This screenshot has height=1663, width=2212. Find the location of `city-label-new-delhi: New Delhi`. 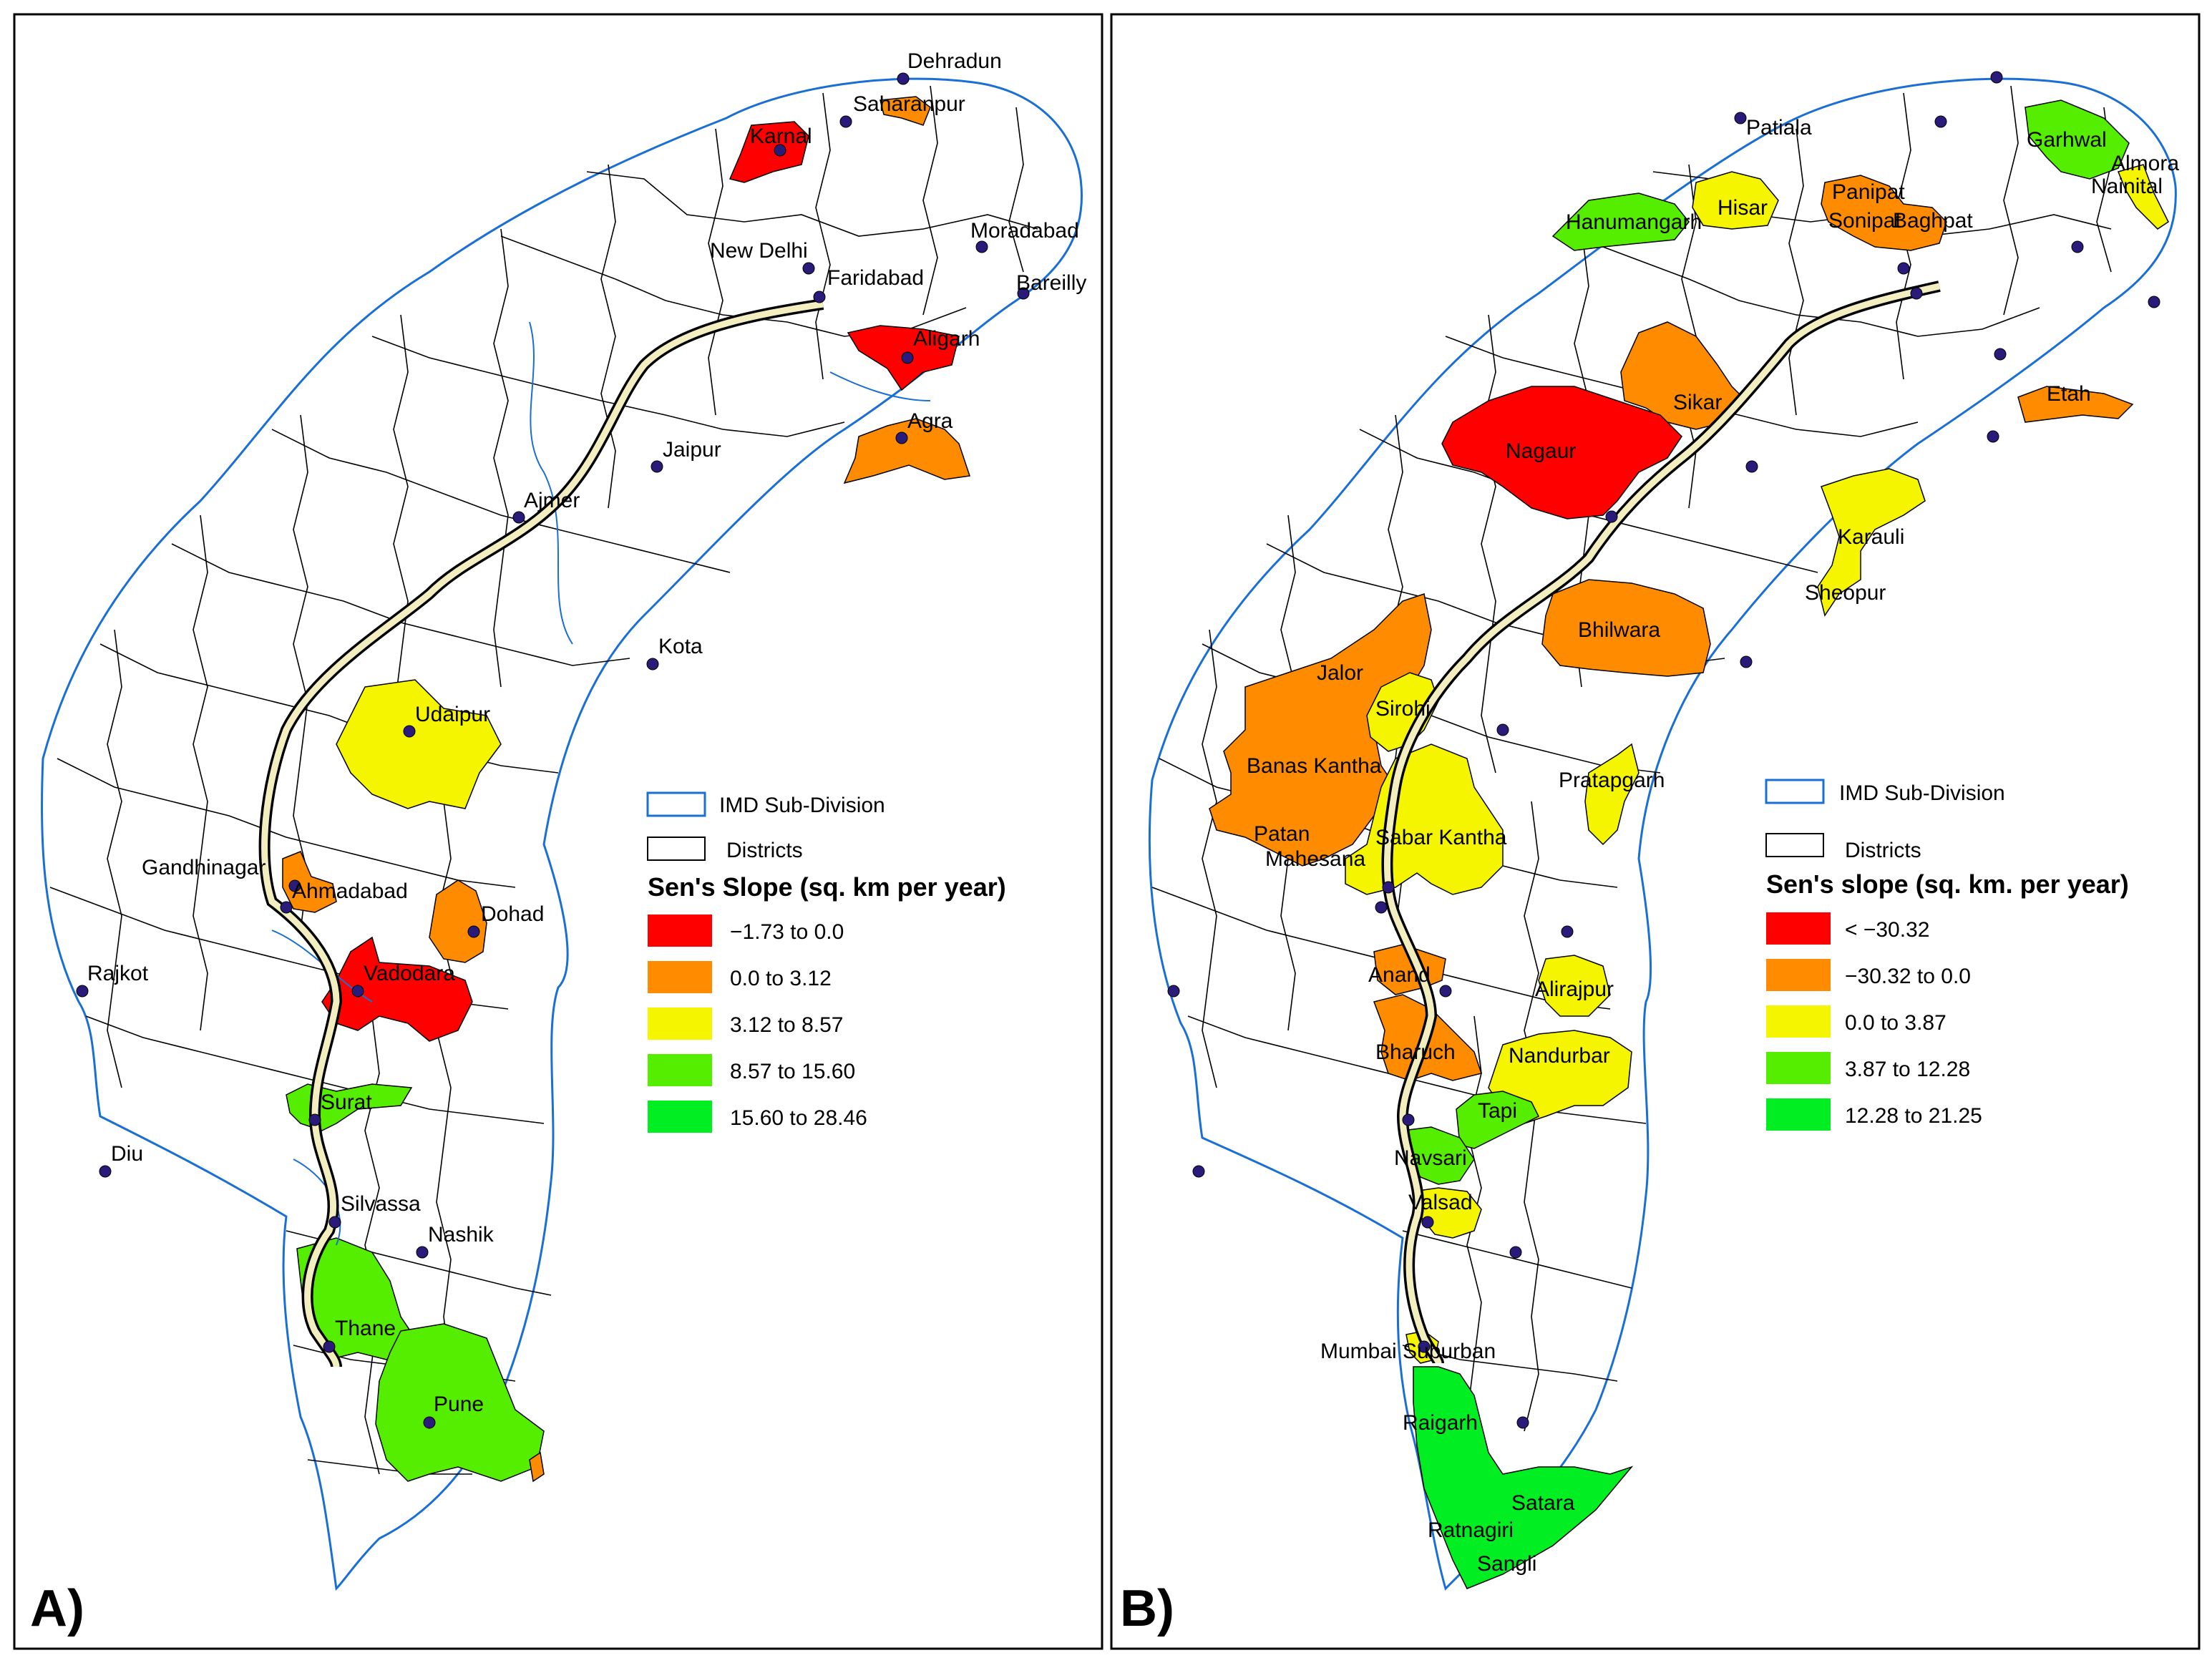

city-label-new-delhi: New Delhi is located at coordinates (759, 251).